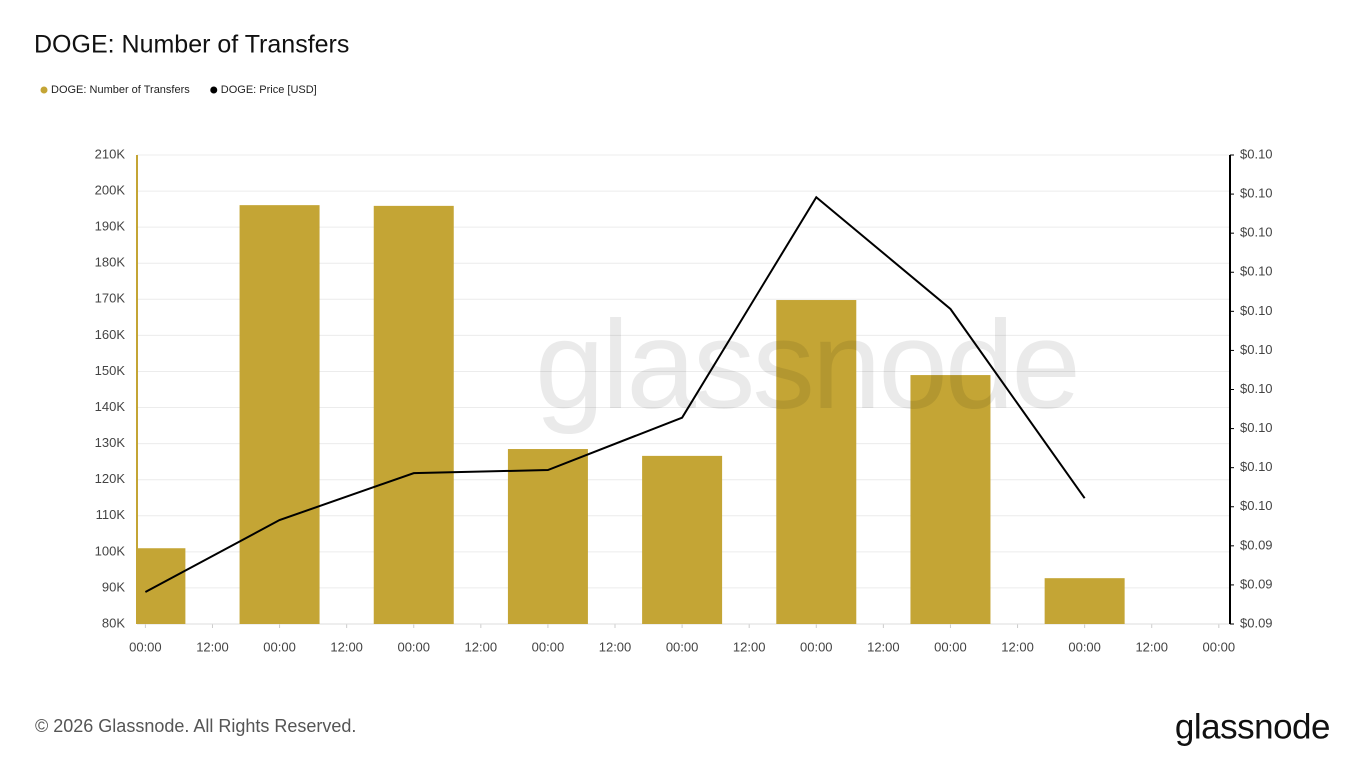  What do you see at coordinates (110, 550) in the screenshot?
I see `y-tick-label: 100K` at bounding box center [110, 550].